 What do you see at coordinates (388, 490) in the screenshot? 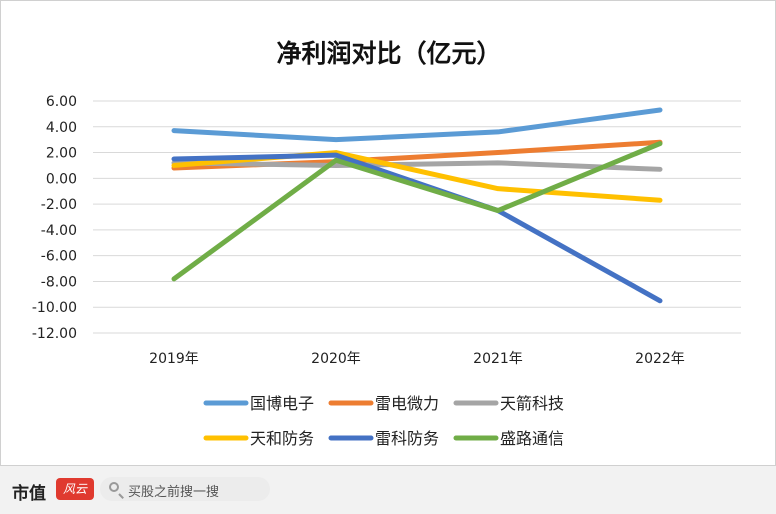
I see `footer-bar: 市值 风云 买股之前搜一搜` at bounding box center [388, 490].